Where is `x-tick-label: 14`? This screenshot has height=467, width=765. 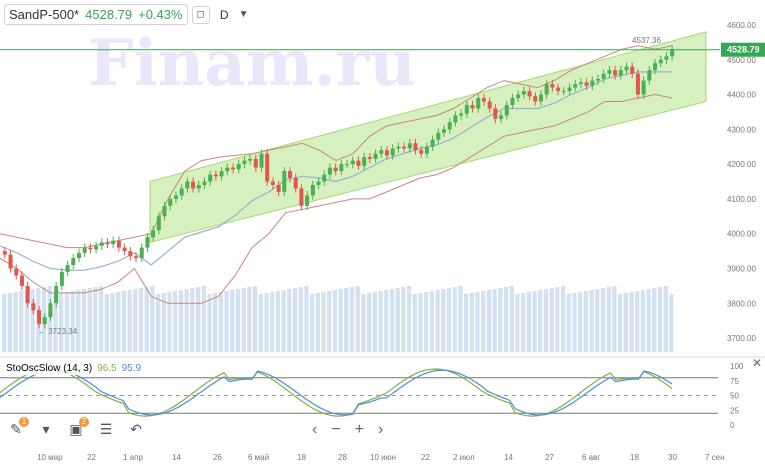
x-tick-label: 14 is located at coordinates (508, 457).